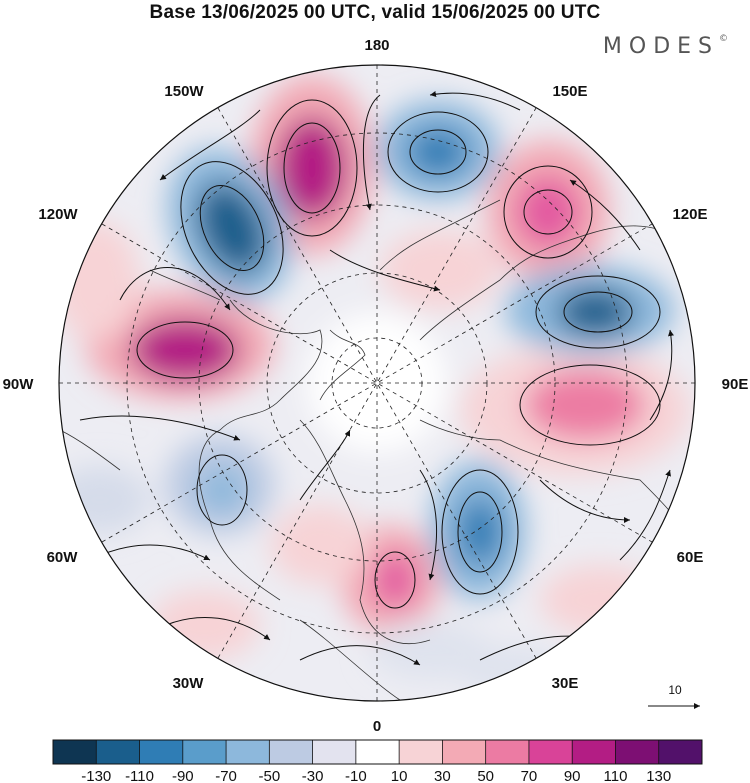 The image size is (750, 783). Describe the element at coordinates (19, 384) in the screenshot. I see `lon-label-90w: 90W` at that location.